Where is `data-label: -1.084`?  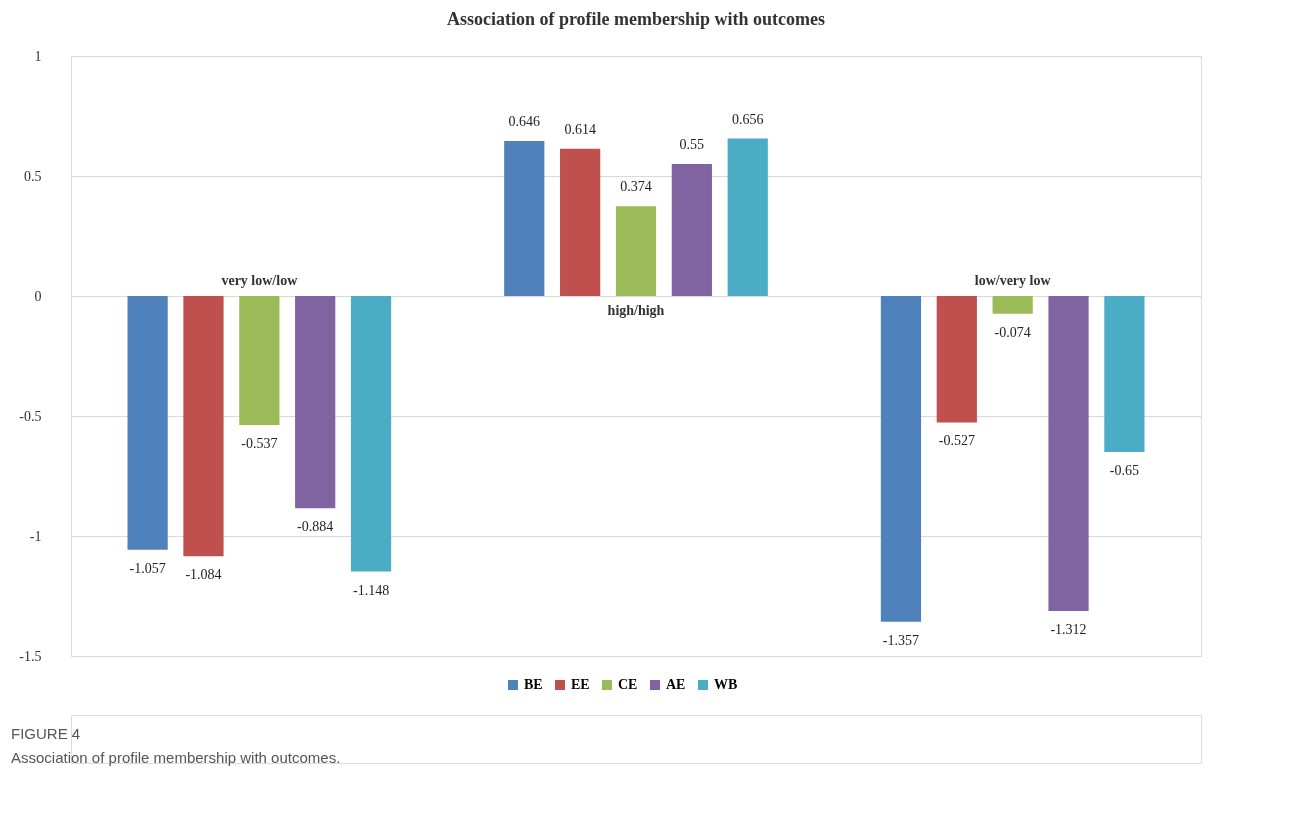 data-label: -1.084 is located at coordinates (203, 575).